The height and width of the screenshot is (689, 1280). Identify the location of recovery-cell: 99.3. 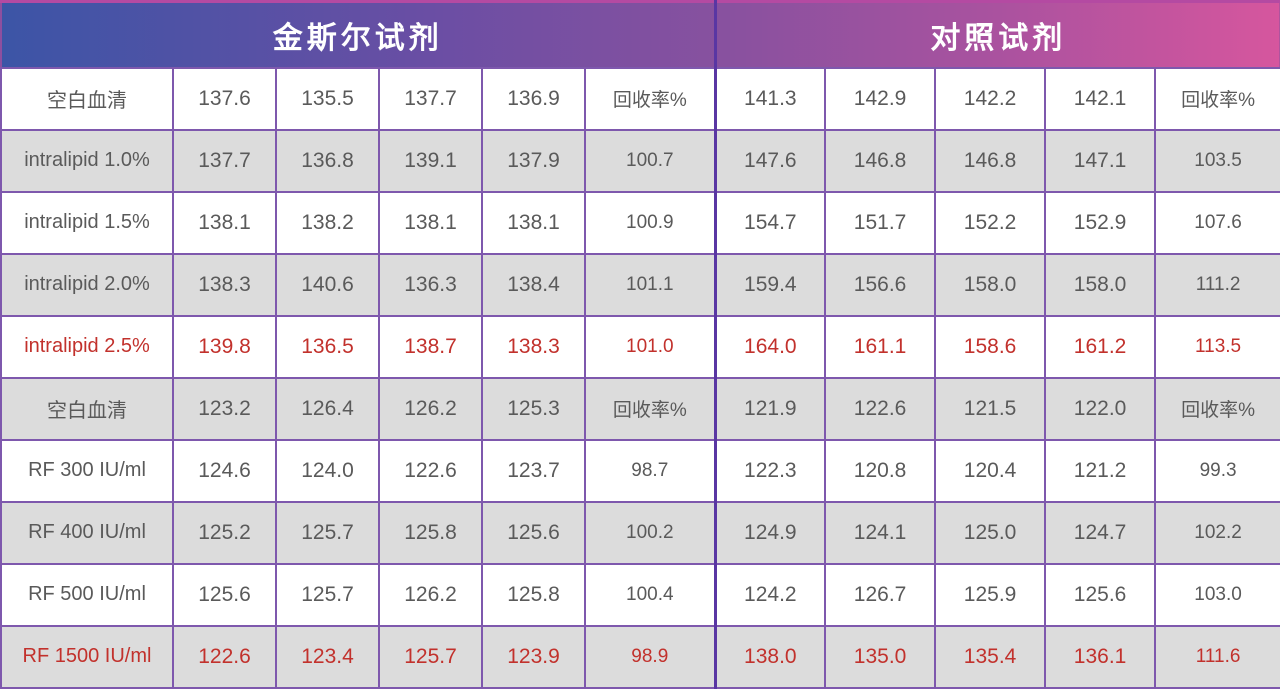
(1217, 470).